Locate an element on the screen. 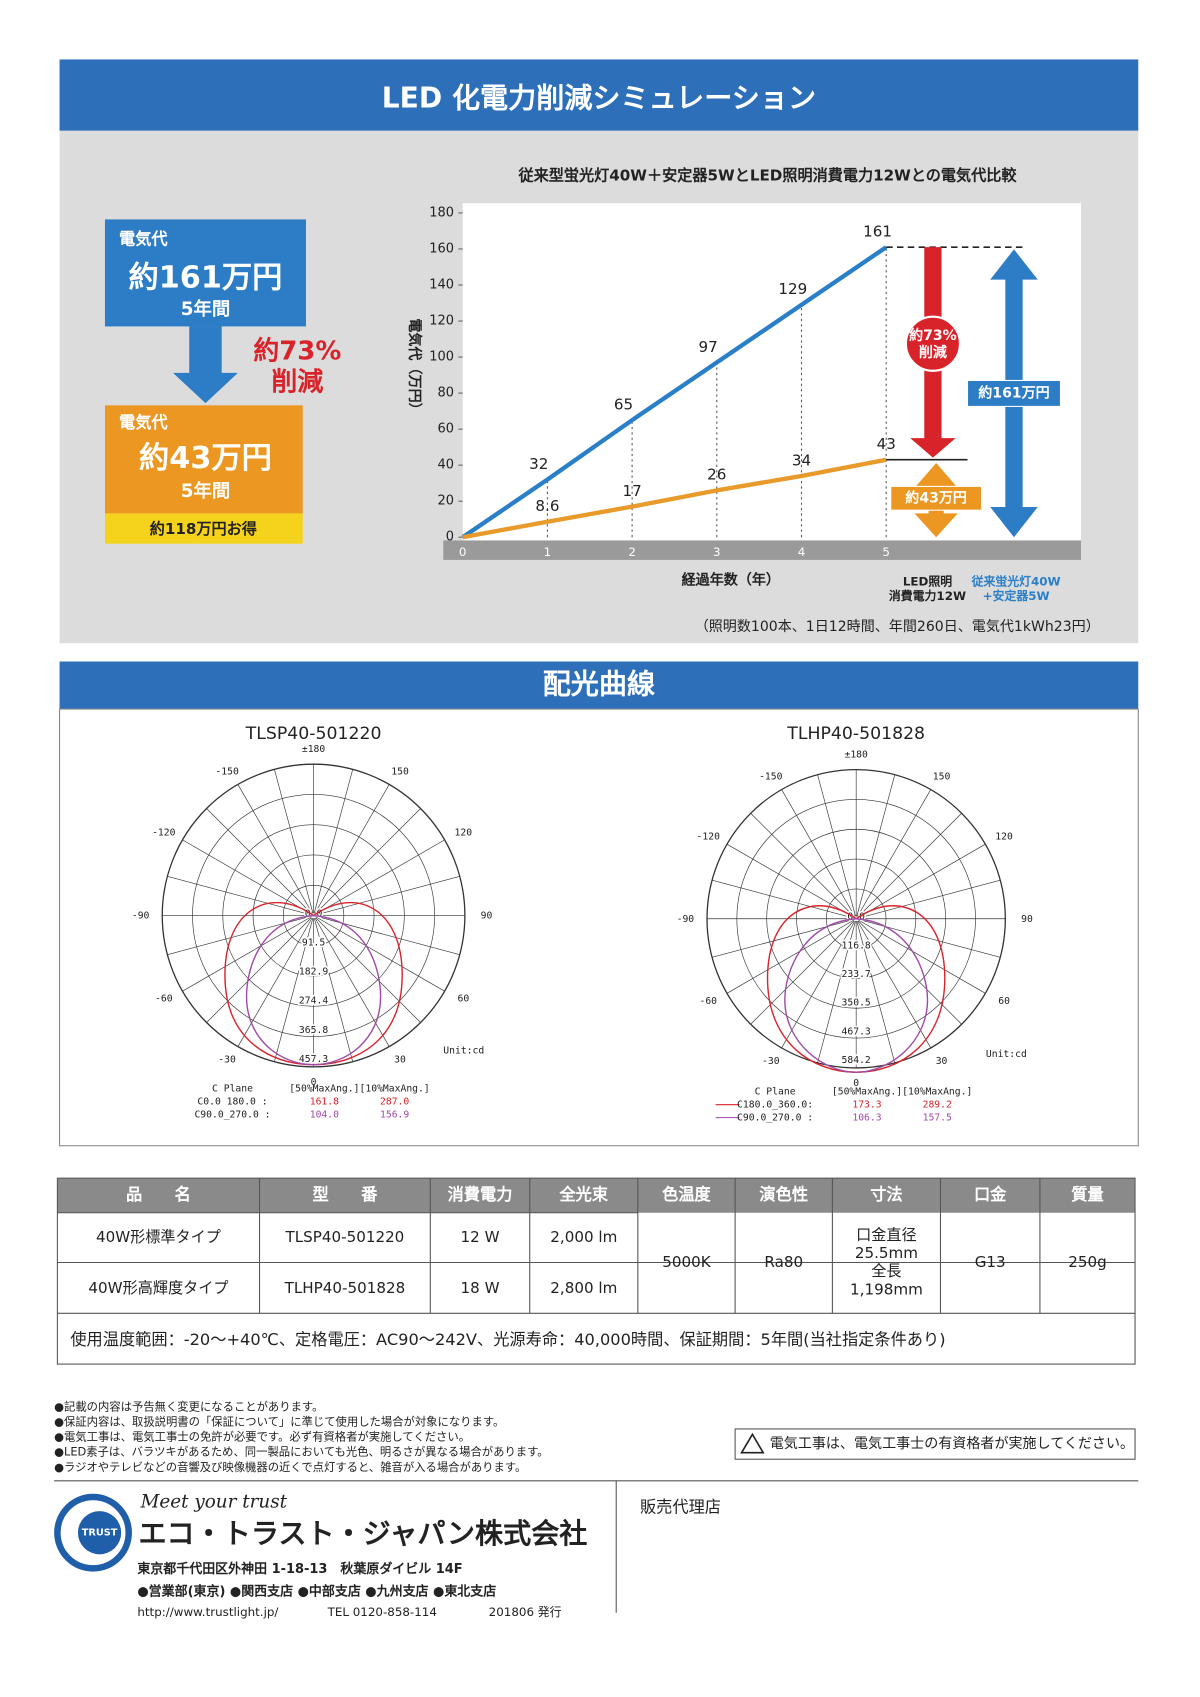 Image resolution: width=1200 pixels, height=1697 pixels. address: 東京都千代田区外神田 1-18-13 秋葉原ダイビル 14F is located at coordinates (299, 1569).